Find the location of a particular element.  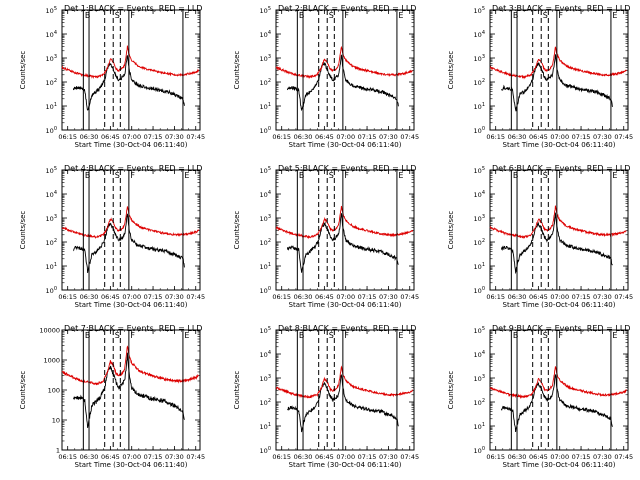

panel-title: Det 2:BLACK = Events, RED = LLD is located at coordinates (347, 8).